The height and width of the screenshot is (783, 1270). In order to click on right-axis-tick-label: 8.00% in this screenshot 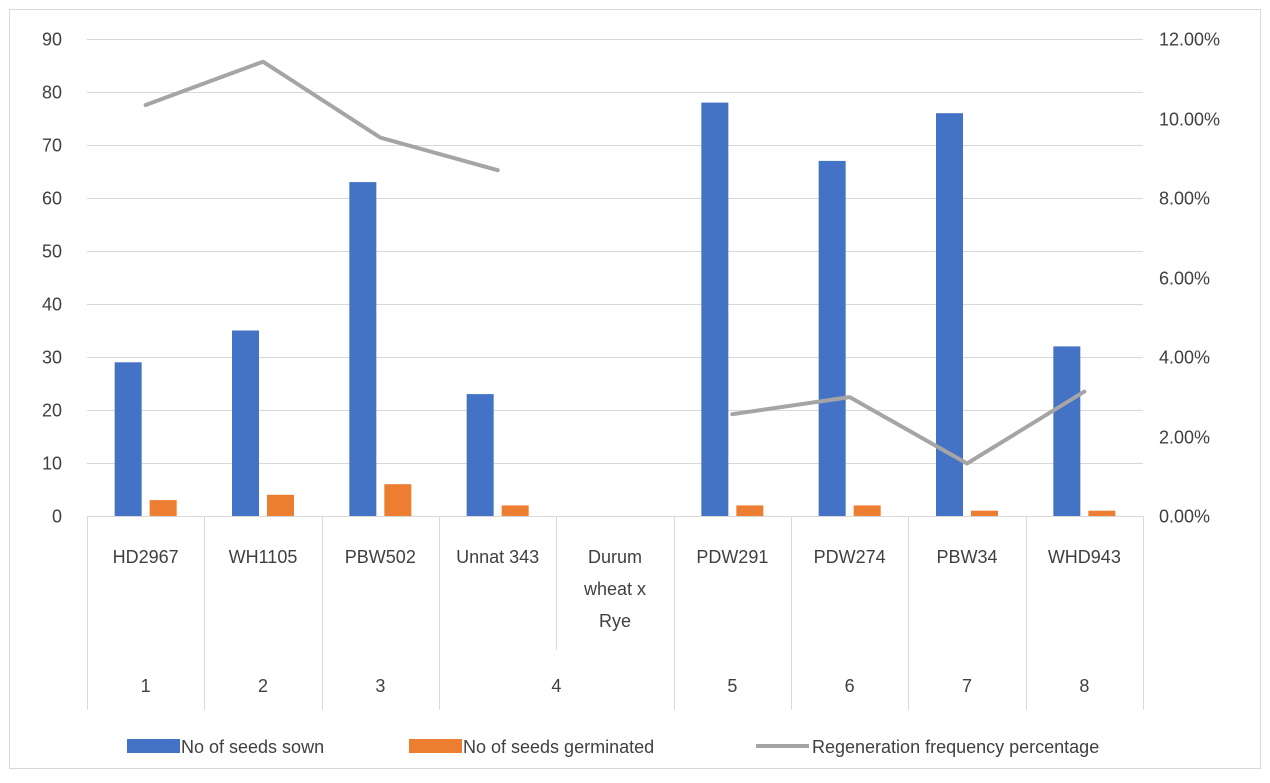, I will do `click(1184, 199)`.